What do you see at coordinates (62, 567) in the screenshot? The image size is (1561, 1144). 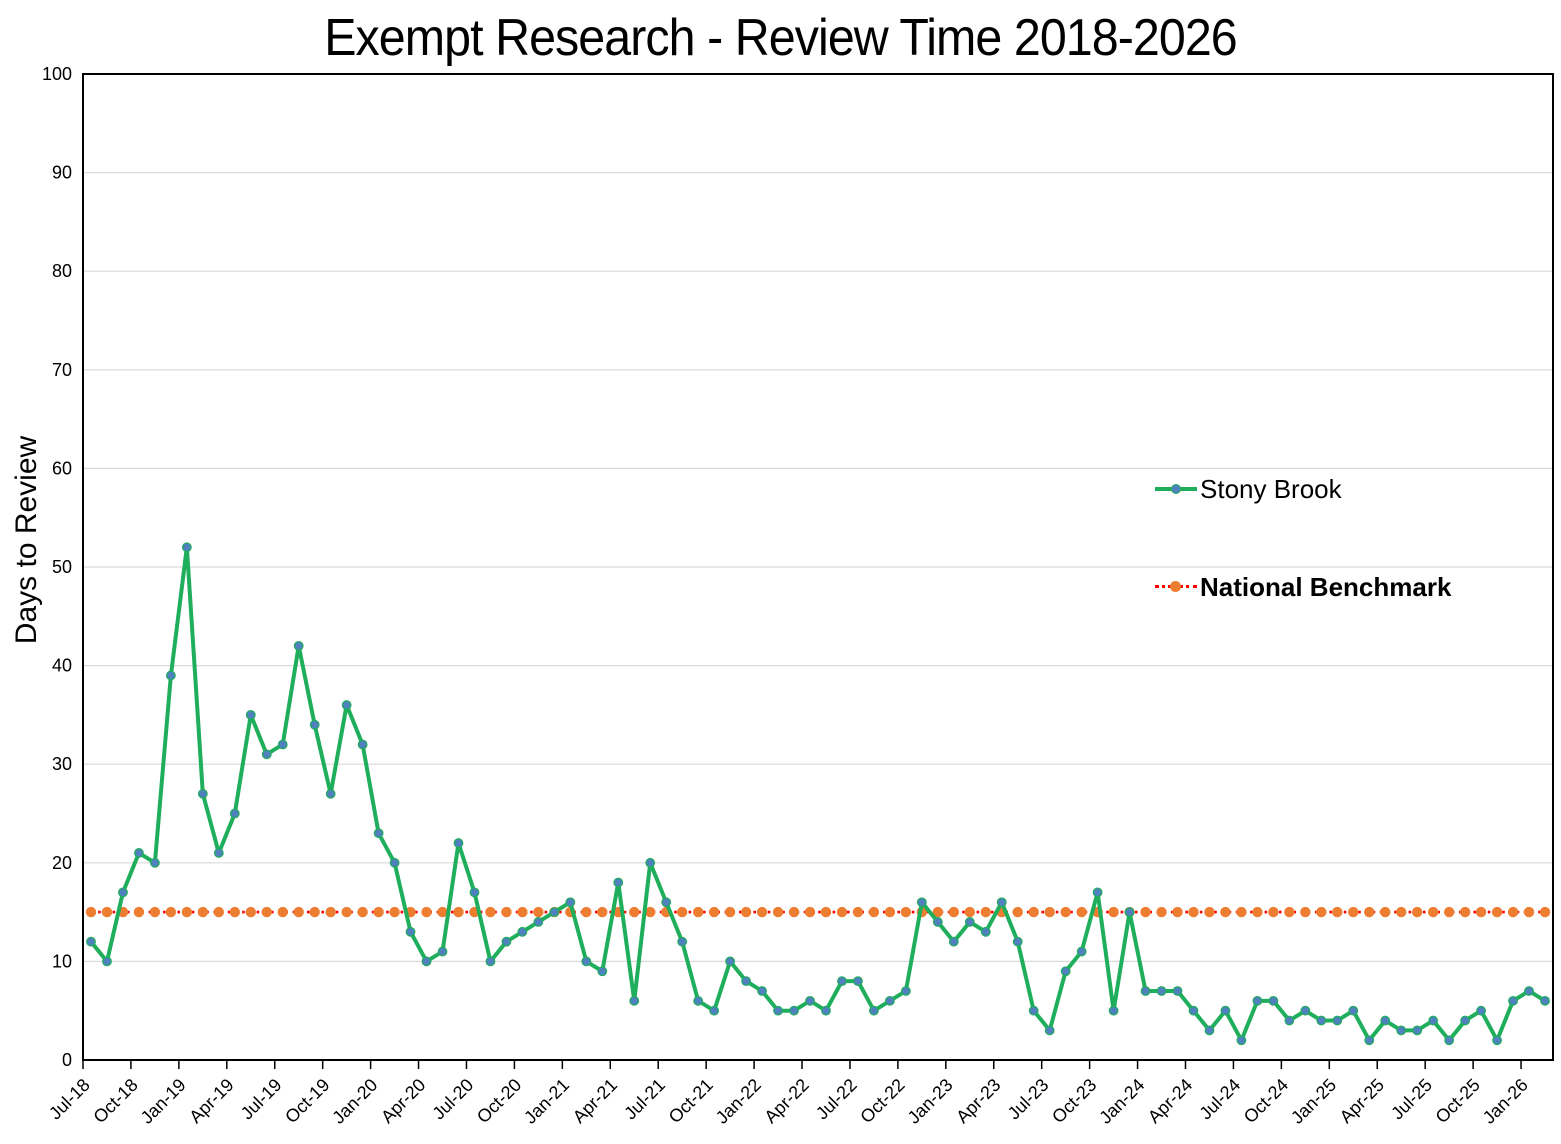 I see `svg-text: 50` at bounding box center [62, 567].